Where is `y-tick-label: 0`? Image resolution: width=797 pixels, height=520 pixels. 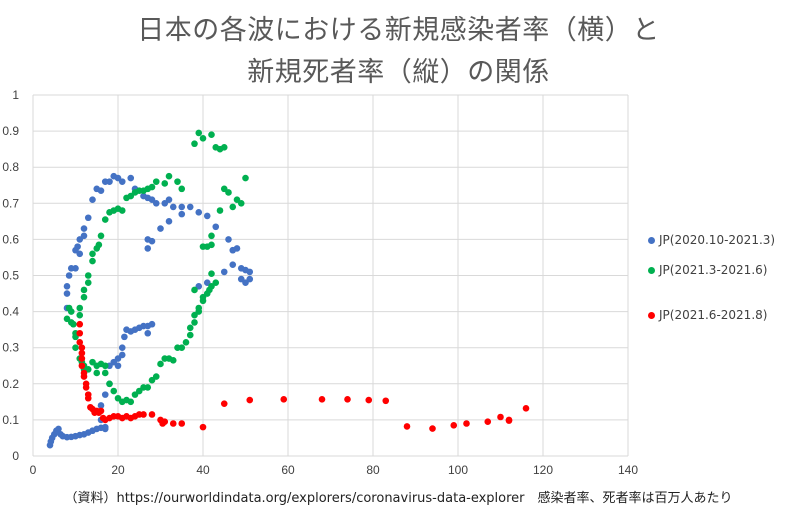
y-tick-label: 0 is located at coordinates (15, 456).